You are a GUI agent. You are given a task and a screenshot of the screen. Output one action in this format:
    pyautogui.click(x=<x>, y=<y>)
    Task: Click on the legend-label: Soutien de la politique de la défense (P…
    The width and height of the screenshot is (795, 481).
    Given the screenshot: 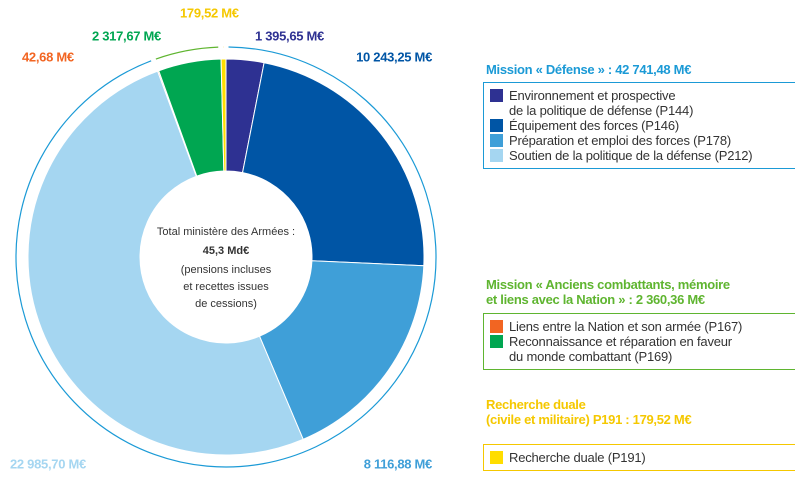 What is the action you would take?
    pyautogui.click(x=631, y=155)
    